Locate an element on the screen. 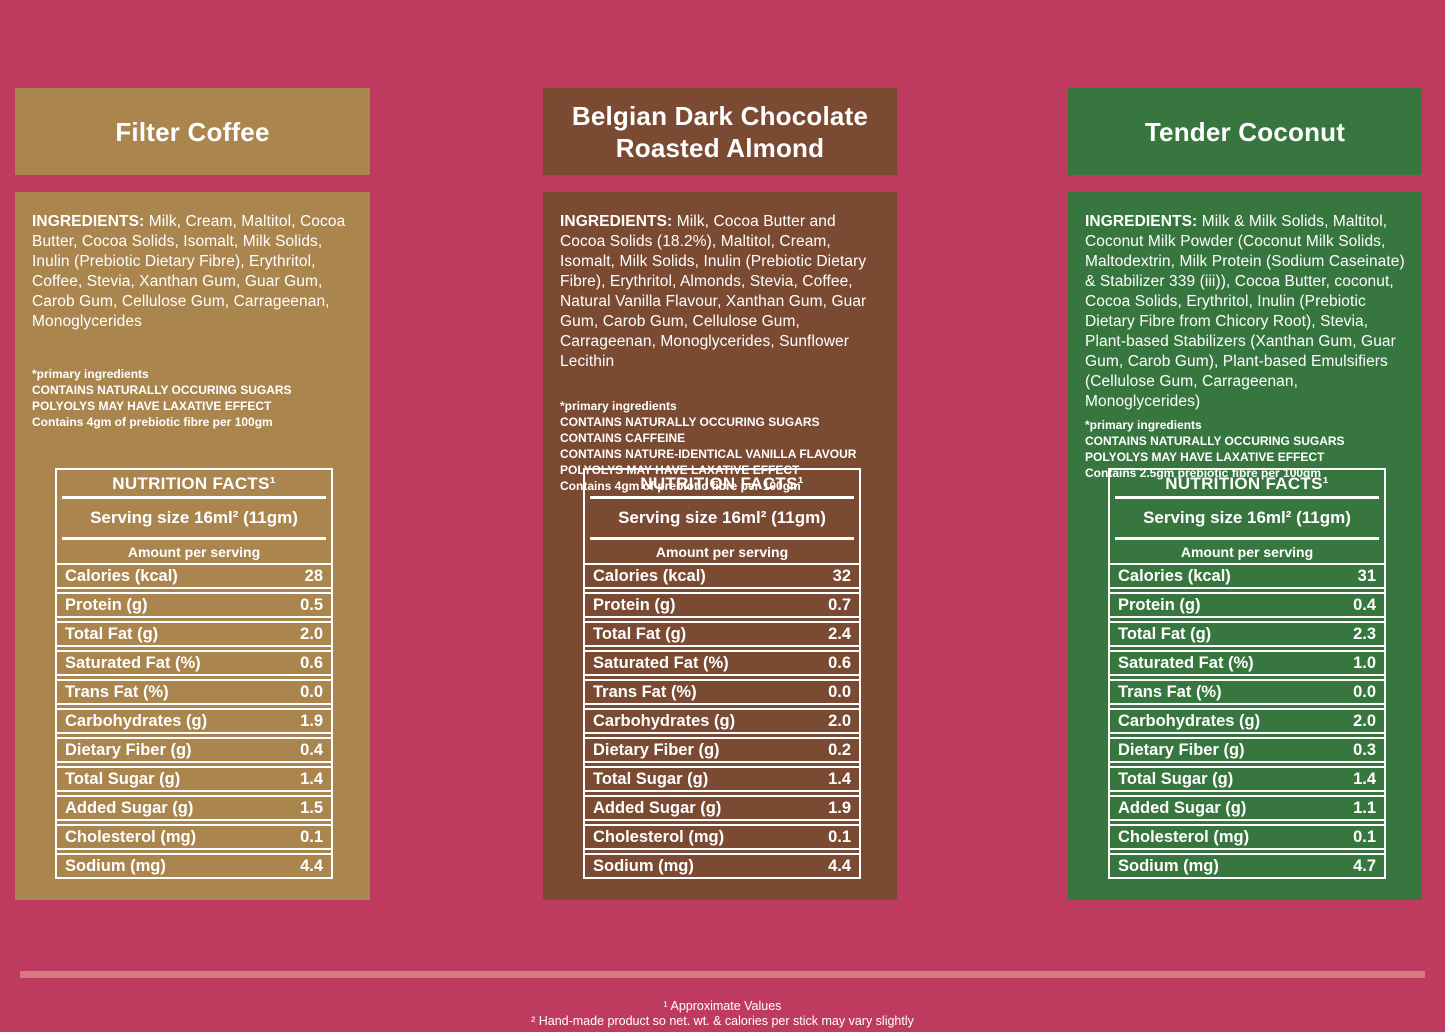 Image resolution: width=1445 pixels, height=1032 pixels. table-row: Total Fat (g) 2.3 is located at coordinates (1247, 634).